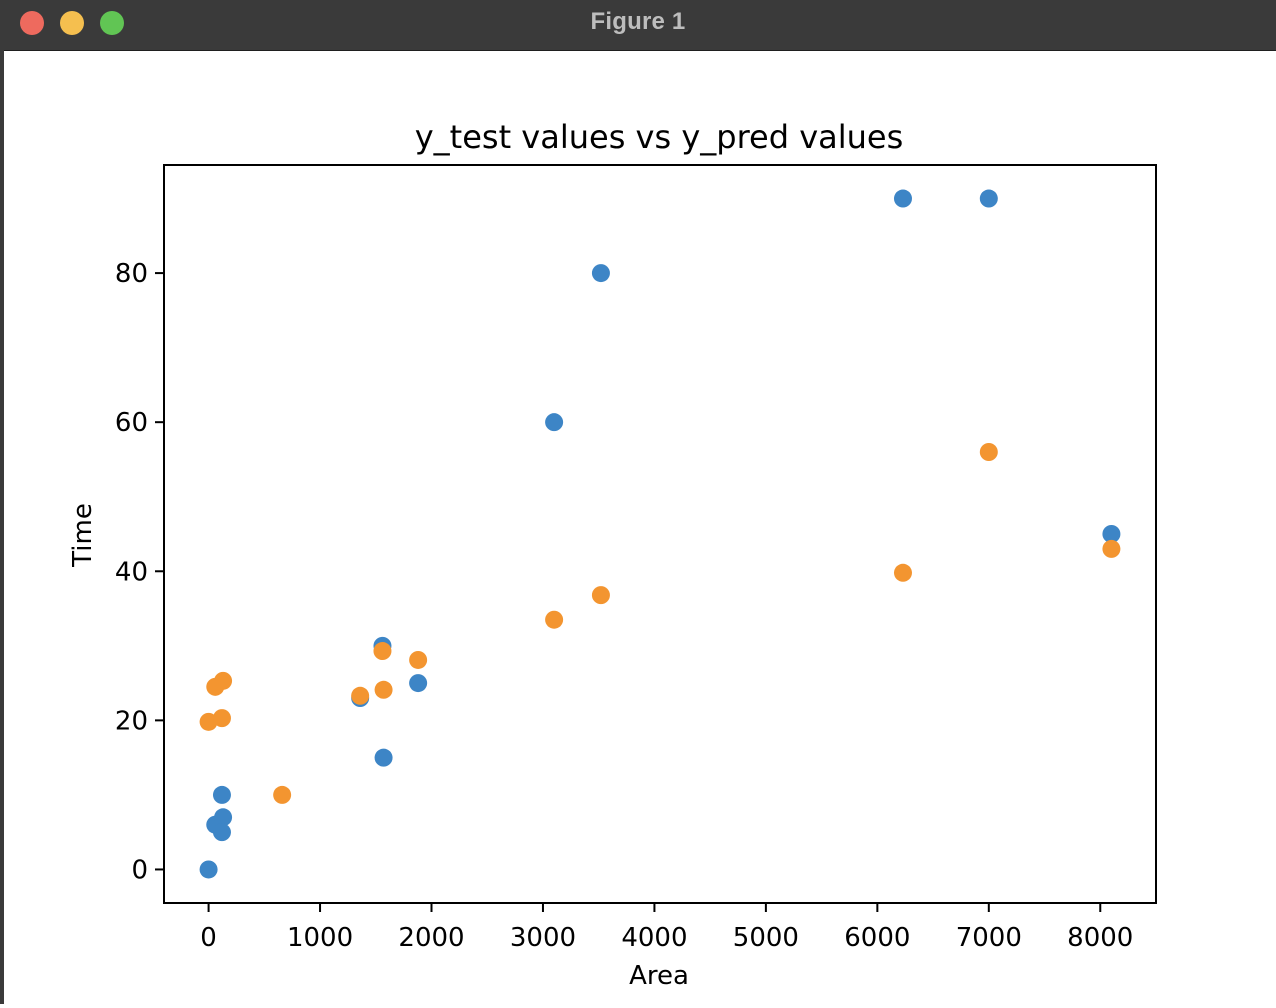 The width and height of the screenshot is (1276, 1008). Describe the element at coordinates (131, 721) in the screenshot. I see `y-tick-label: 20` at that location.